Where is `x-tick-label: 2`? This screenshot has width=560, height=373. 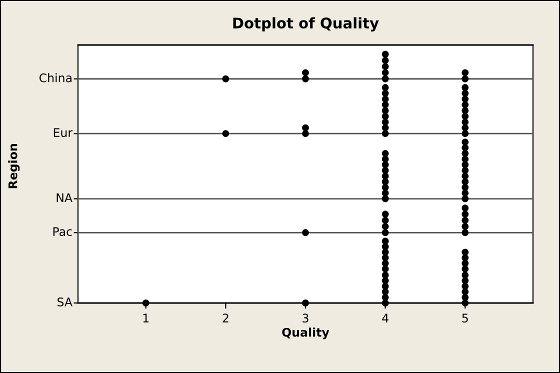
x-tick-label: 2 is located at coordinates (225, 318).